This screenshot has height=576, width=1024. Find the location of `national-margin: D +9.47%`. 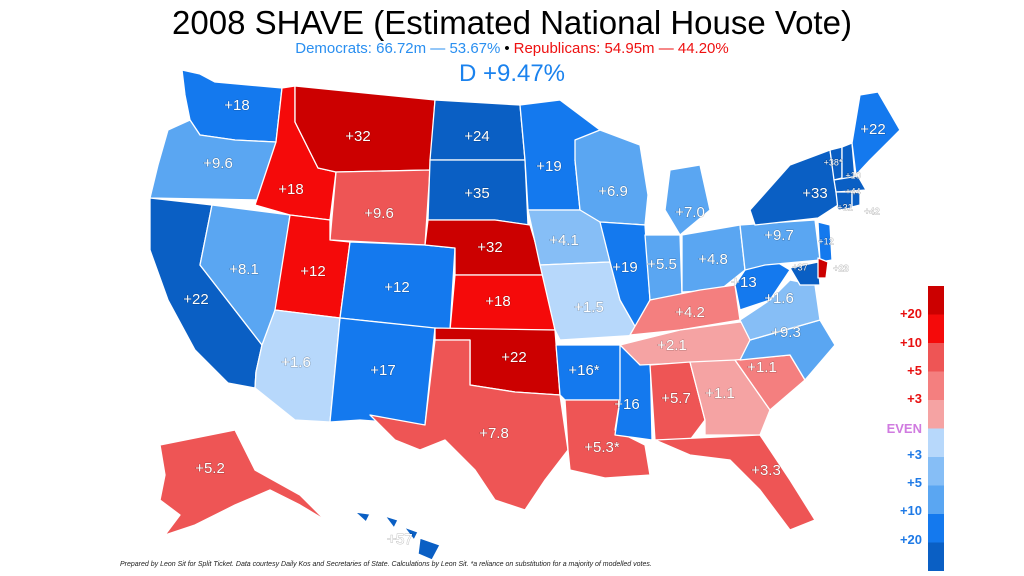

national-margin: D +9.47% is located at coordinates (512, 73).